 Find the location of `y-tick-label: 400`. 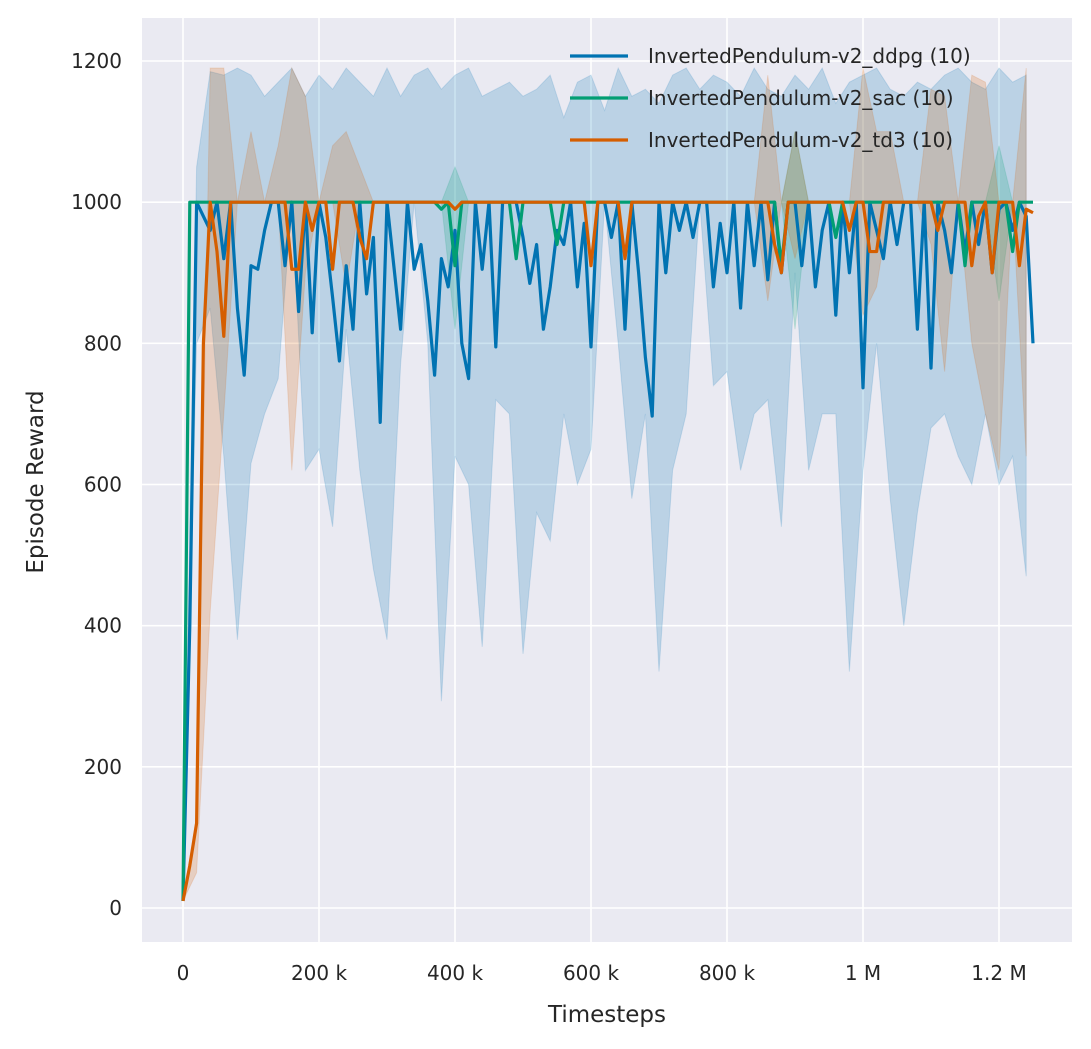

y-tick-label: 400 is located at coordinates (103, 626).